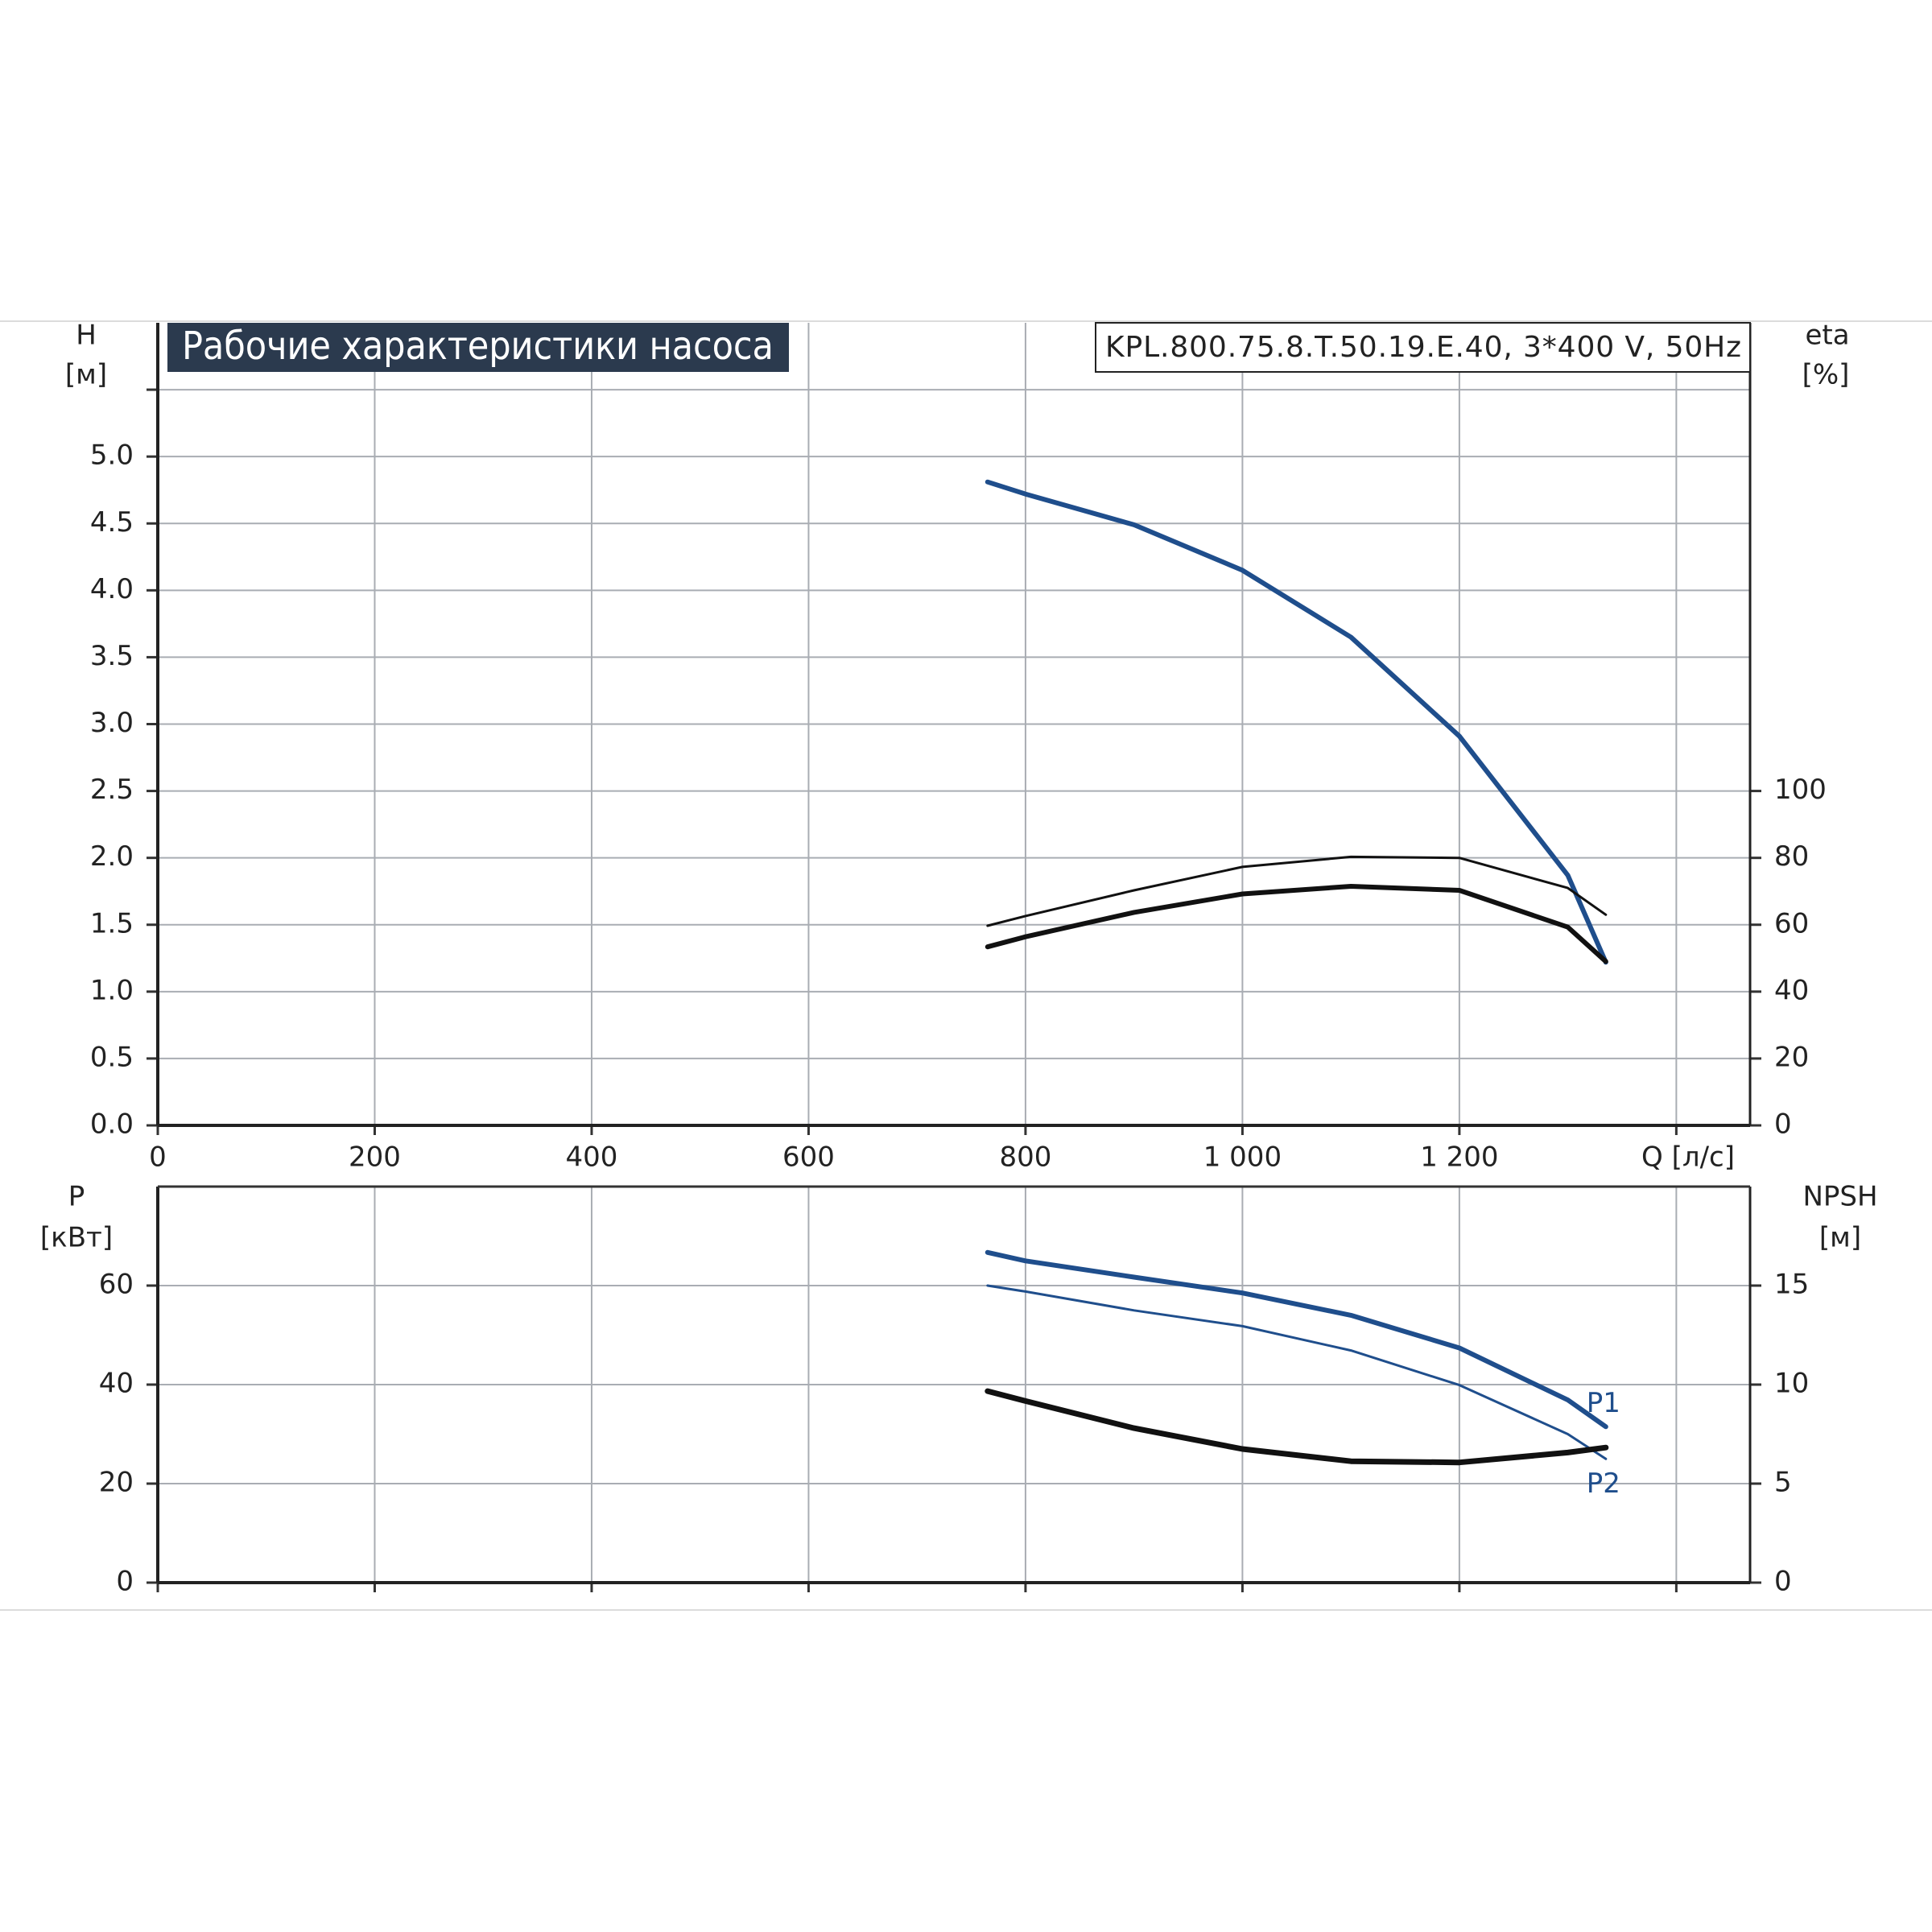  What do you see at coordinates (1826, 375) in the screenshot?
I see `y2-axis-unit: [%]` at bounding box center [1826, 375].